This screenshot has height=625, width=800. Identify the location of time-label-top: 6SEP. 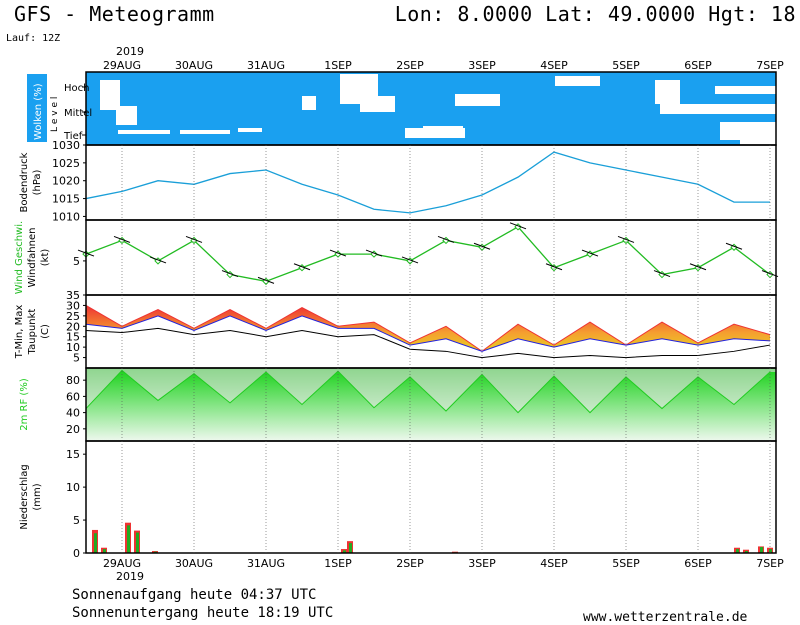
(698, 65).